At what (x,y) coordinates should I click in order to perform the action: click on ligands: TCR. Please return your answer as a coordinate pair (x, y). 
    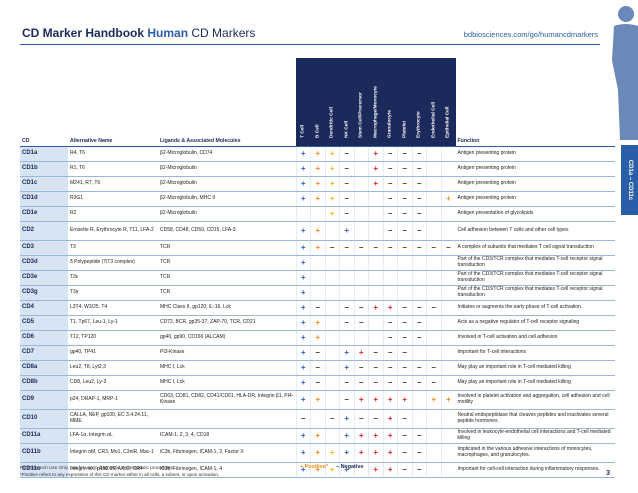
    Looking at the image, I should click on (227, 248).